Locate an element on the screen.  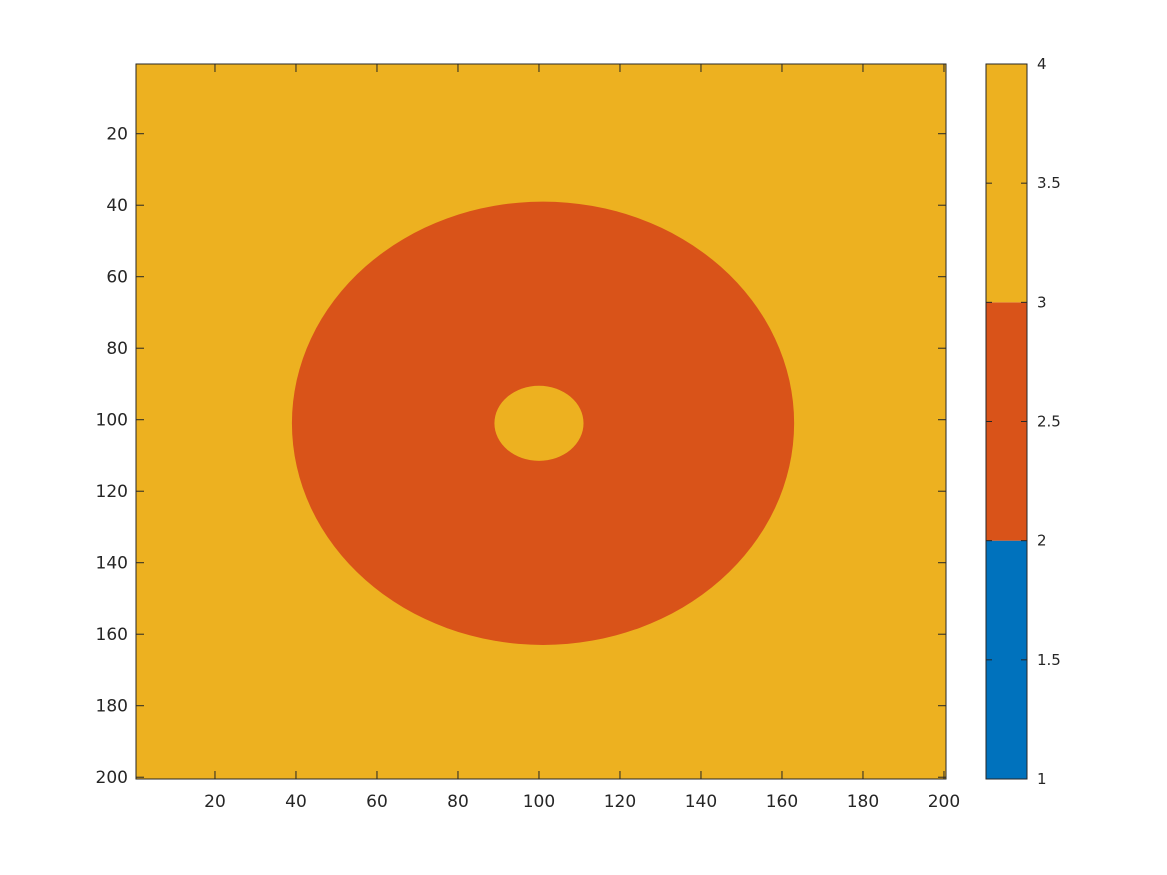
x-tick-label: 160 is located at coordinates (782, 802).